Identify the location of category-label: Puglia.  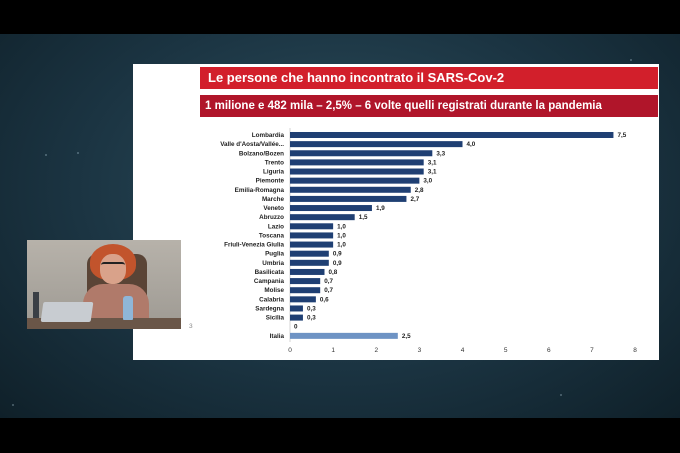
(274, 254).